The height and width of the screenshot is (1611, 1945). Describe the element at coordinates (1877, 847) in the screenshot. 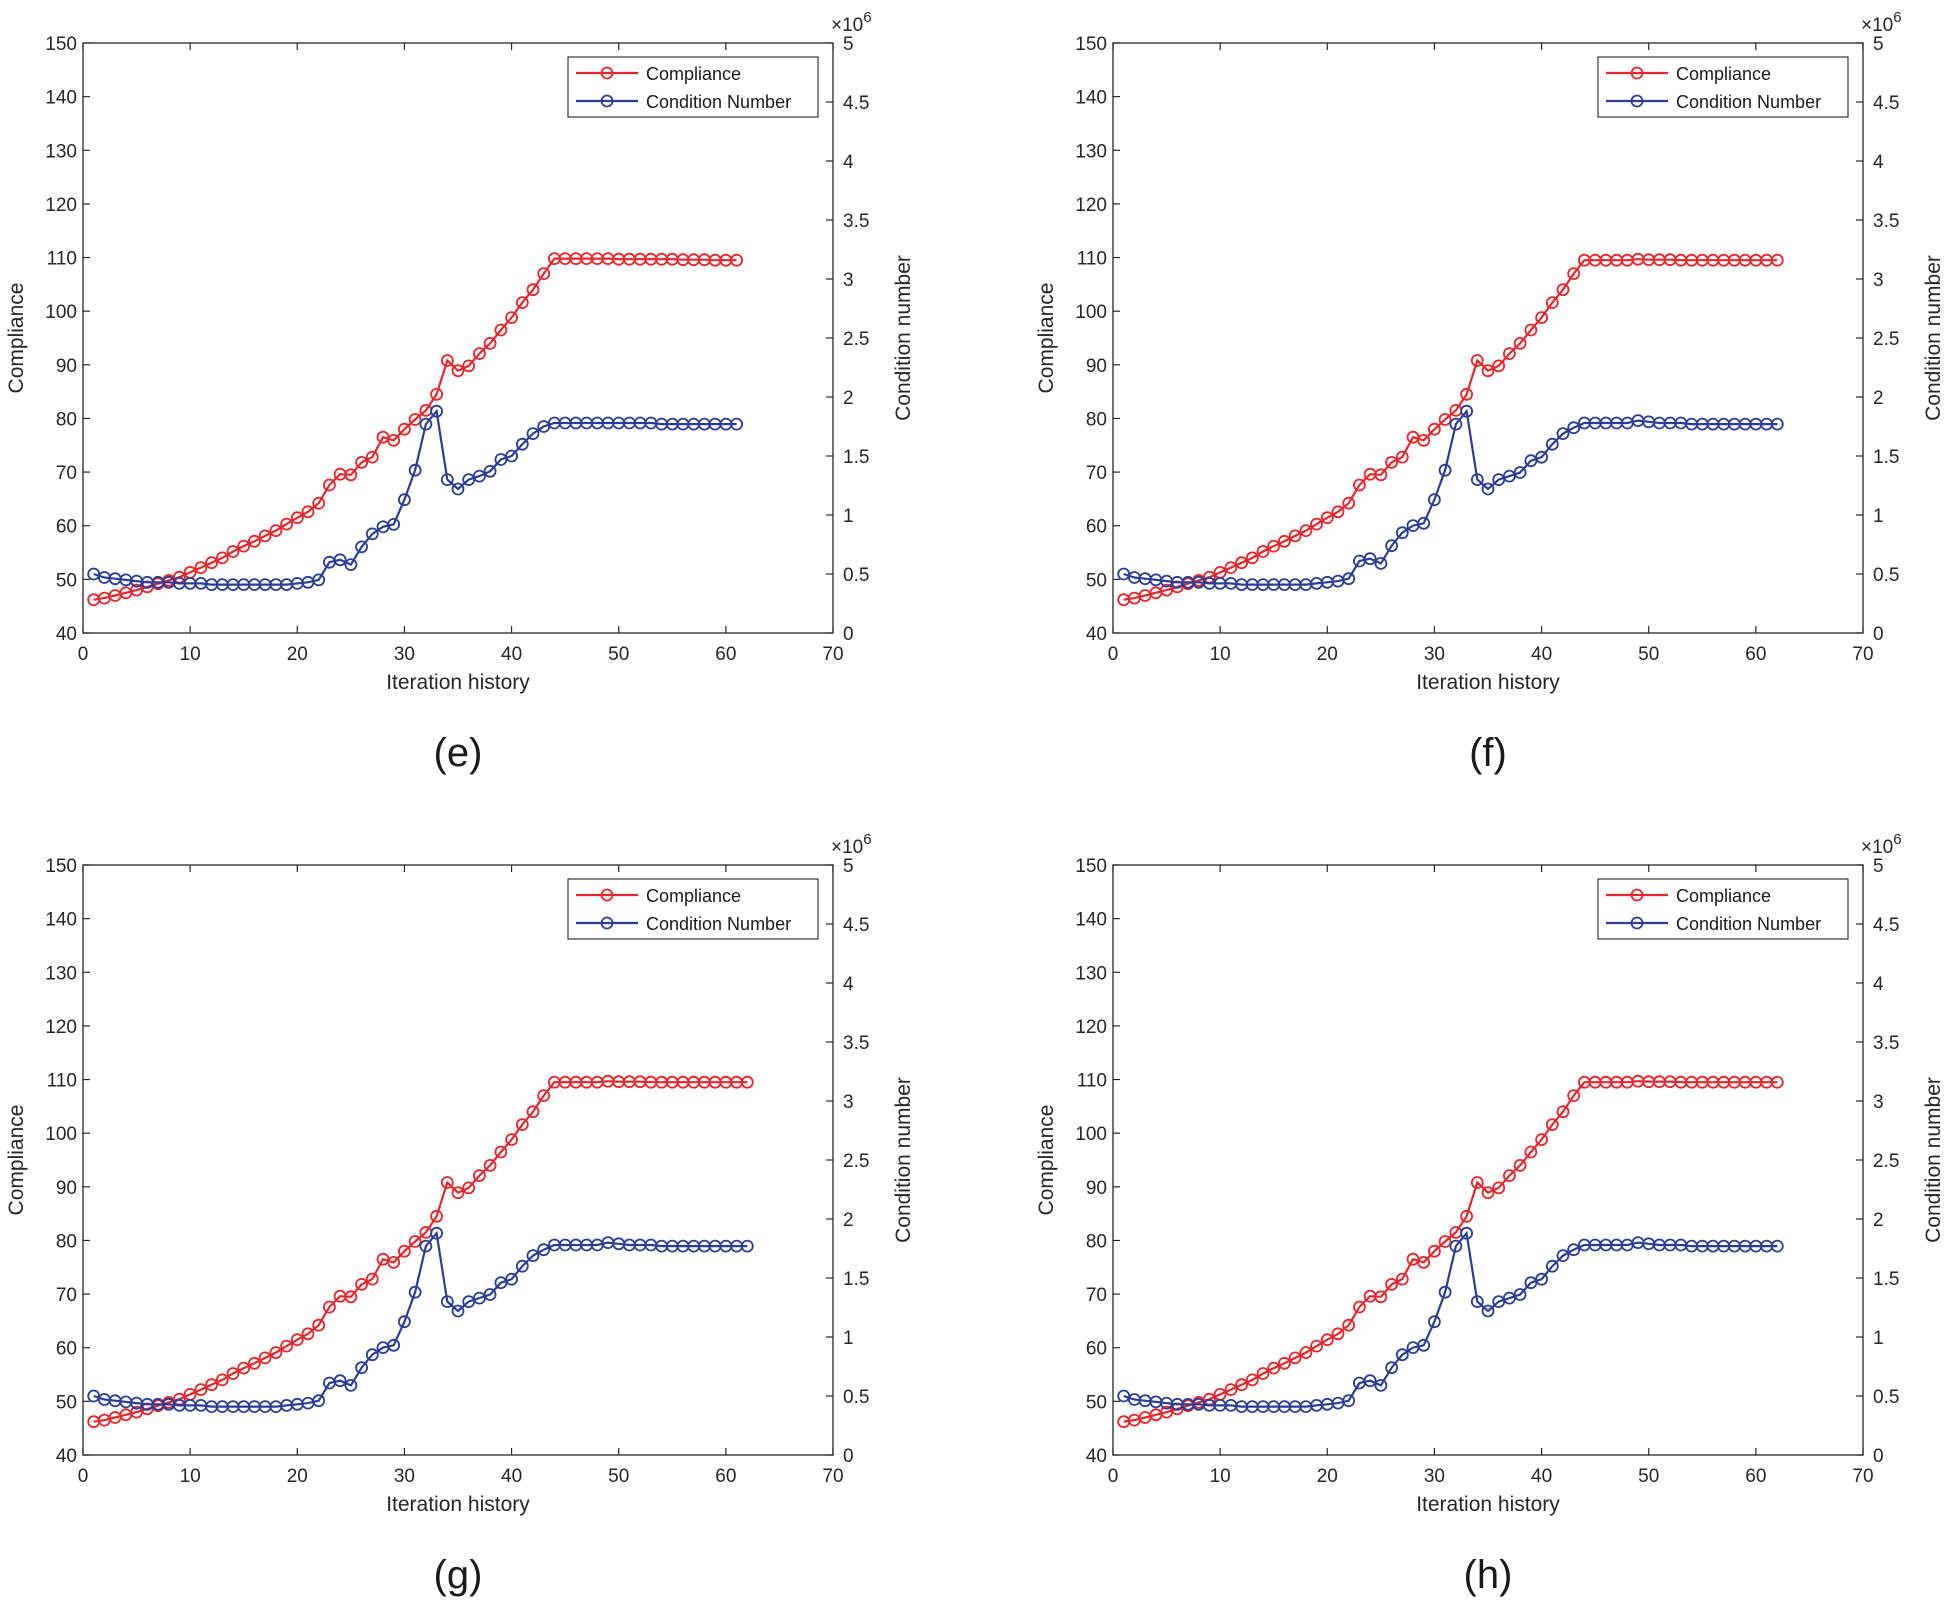

I see `y2-exponent-prefix: ×10` at that location.